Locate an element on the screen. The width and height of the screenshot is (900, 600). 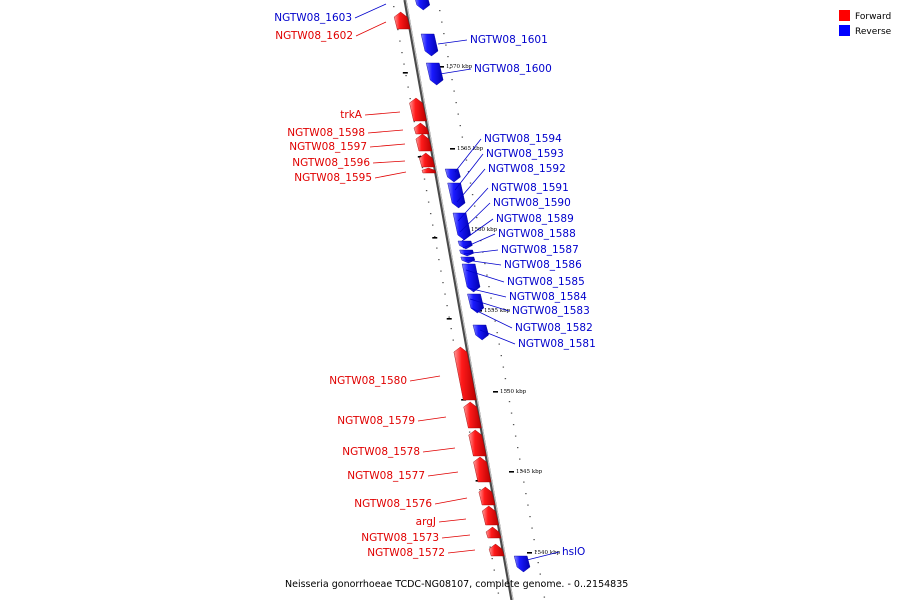
gene-label-forward-9: NGTW08_1577 is located at coordinates (386, 476).